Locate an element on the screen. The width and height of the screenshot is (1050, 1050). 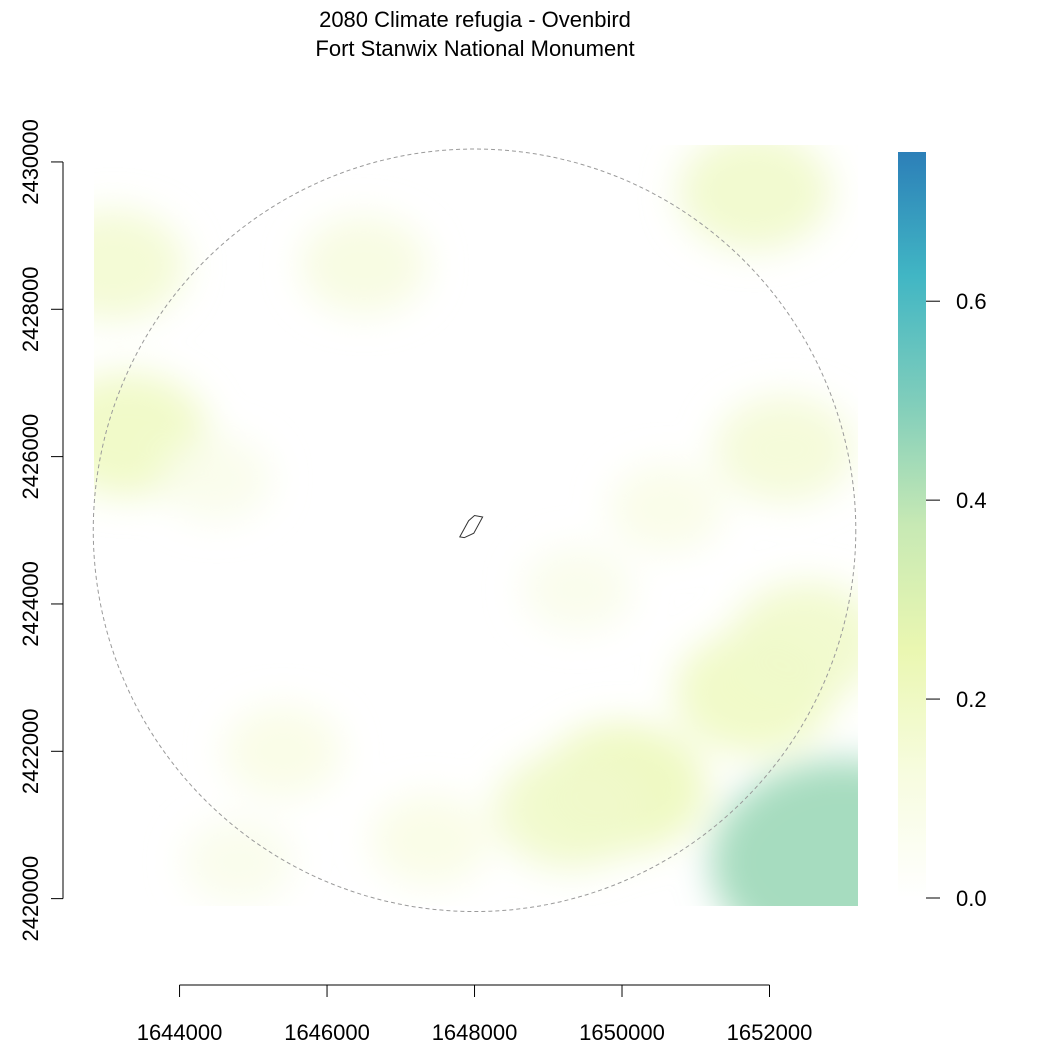
legend-tick-label: 0.0 is located at coordinates (971, 898).